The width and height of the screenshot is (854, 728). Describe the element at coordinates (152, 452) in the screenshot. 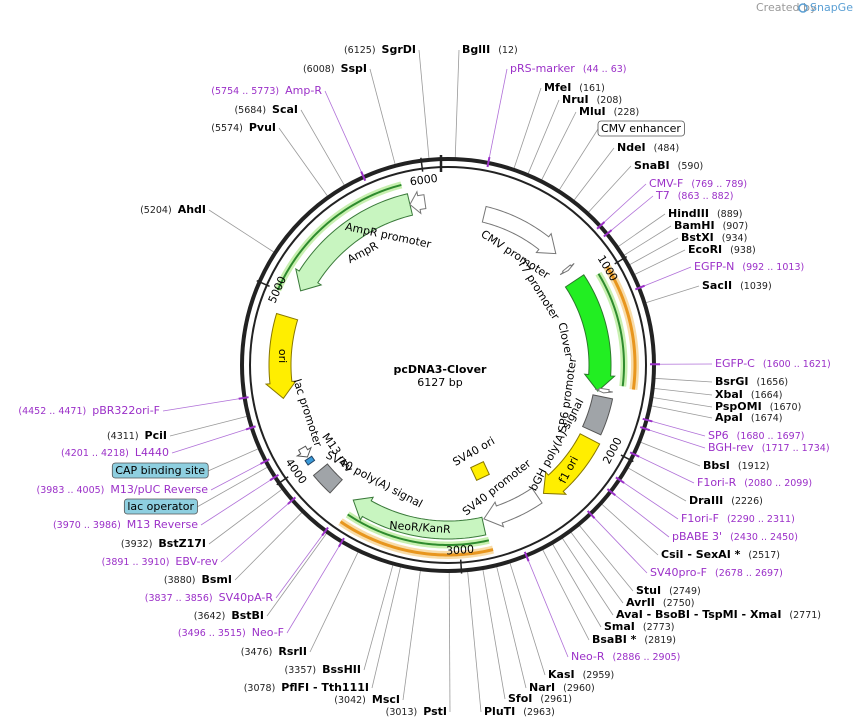

I see `site-name: L4440` at that location.